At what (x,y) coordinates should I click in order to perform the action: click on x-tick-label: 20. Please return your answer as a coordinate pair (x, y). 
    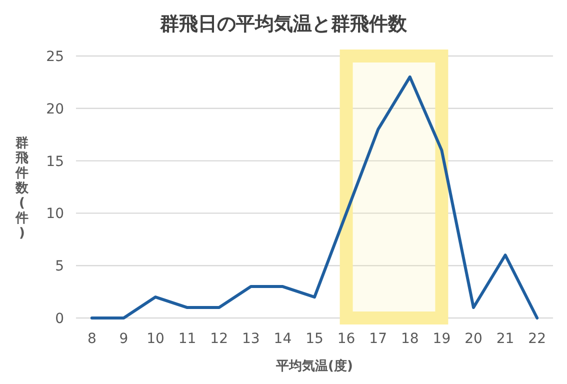
    Looking at the image, I should click on (473, 339).